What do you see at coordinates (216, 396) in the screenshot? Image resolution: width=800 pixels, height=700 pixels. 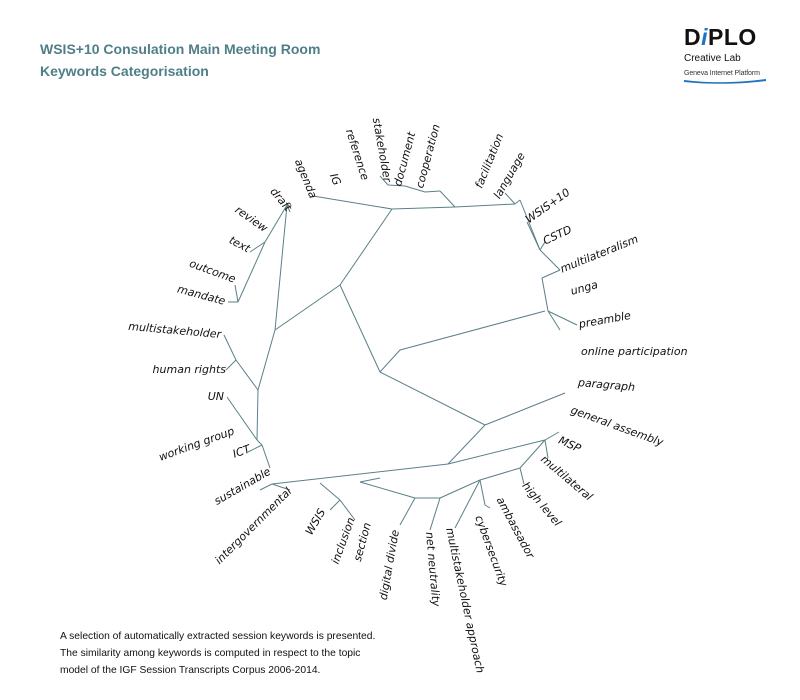 I see `keyword-label: UN` at bounding box center [216, 396].